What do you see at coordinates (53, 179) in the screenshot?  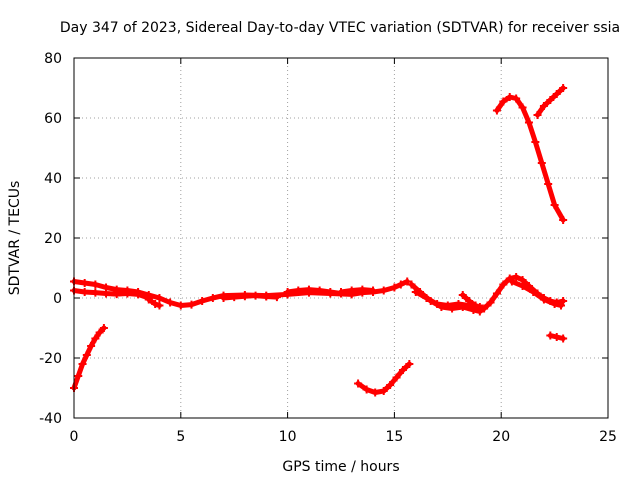 I see `y-tick-label: 40` at bounding box center [53, 179].